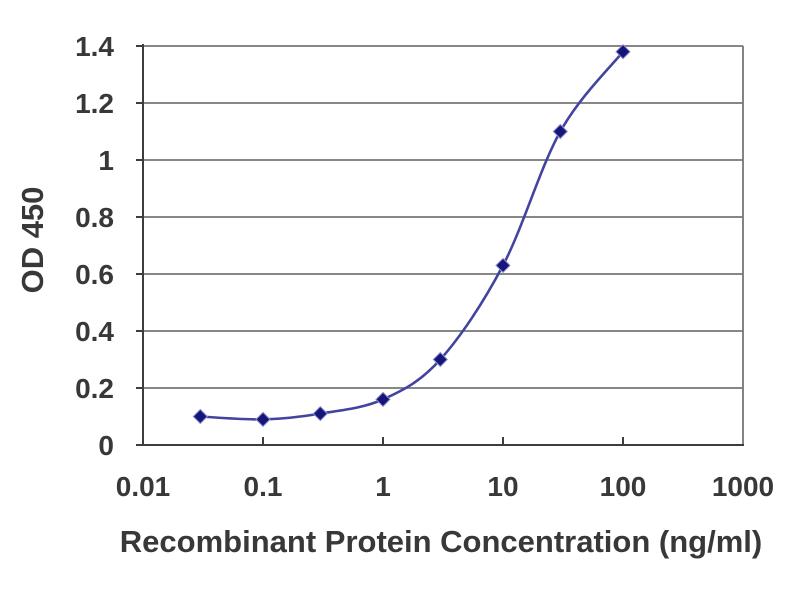 Image resolution: width=800 pixels, height=600 pixels. Describe the element at coordinates (383, 486) in the screenshot. I see `x-tick-label: 1` at that location.